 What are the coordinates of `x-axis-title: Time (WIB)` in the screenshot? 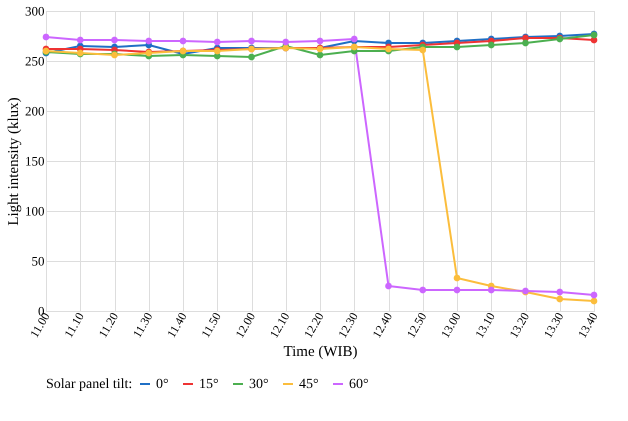 It's located at (320, 352).